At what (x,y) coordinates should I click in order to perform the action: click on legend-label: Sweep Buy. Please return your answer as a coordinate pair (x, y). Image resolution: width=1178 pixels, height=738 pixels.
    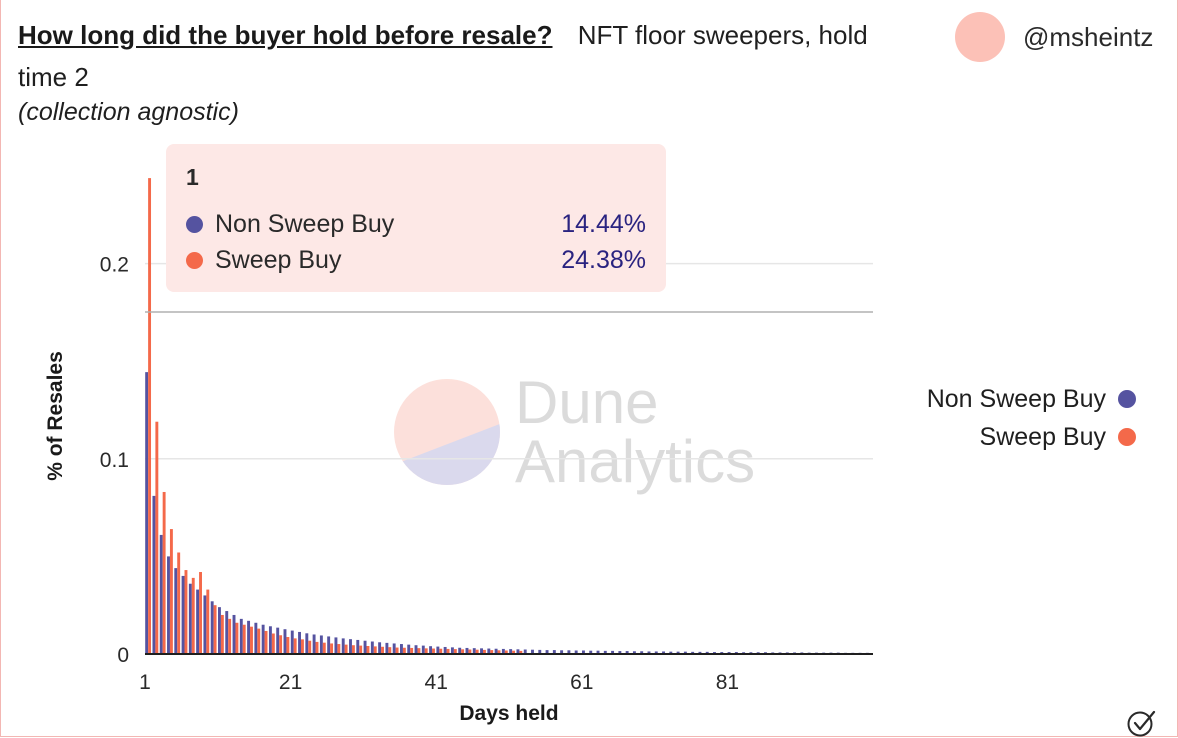
    Looking at the image, I should click on (1042, 436).